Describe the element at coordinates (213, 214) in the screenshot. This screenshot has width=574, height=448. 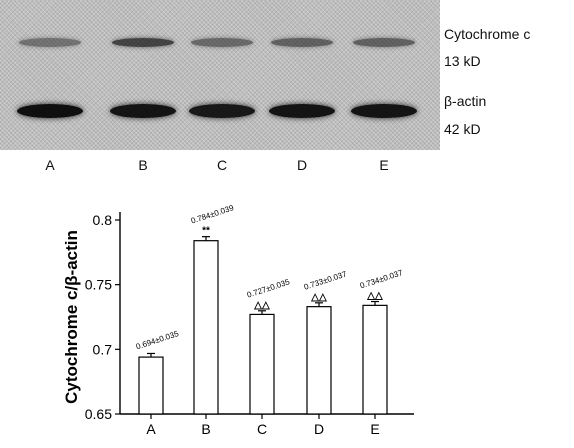
I see `data-value-label: 0.784±0.039` at that location.